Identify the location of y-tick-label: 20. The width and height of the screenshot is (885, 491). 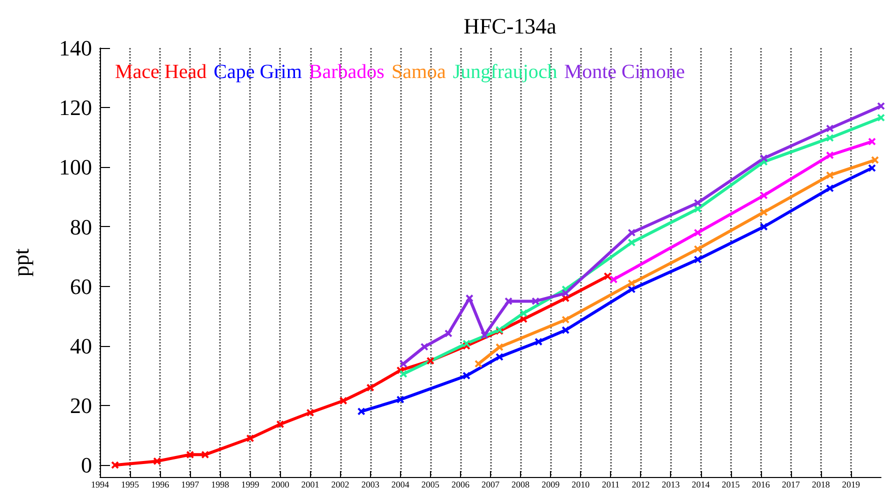
(81, 405).